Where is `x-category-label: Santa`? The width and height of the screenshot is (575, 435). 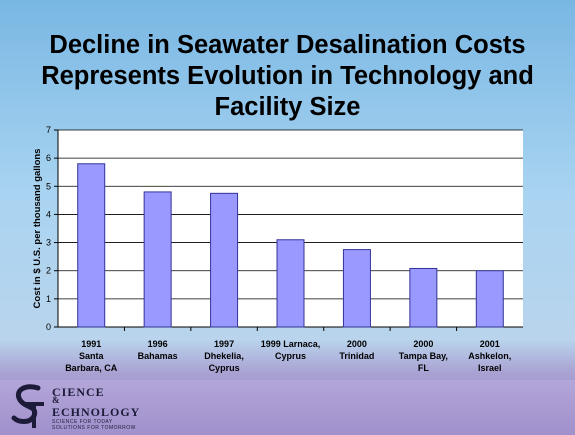 x-category-label: Santa is located at coordinates (92, 356).